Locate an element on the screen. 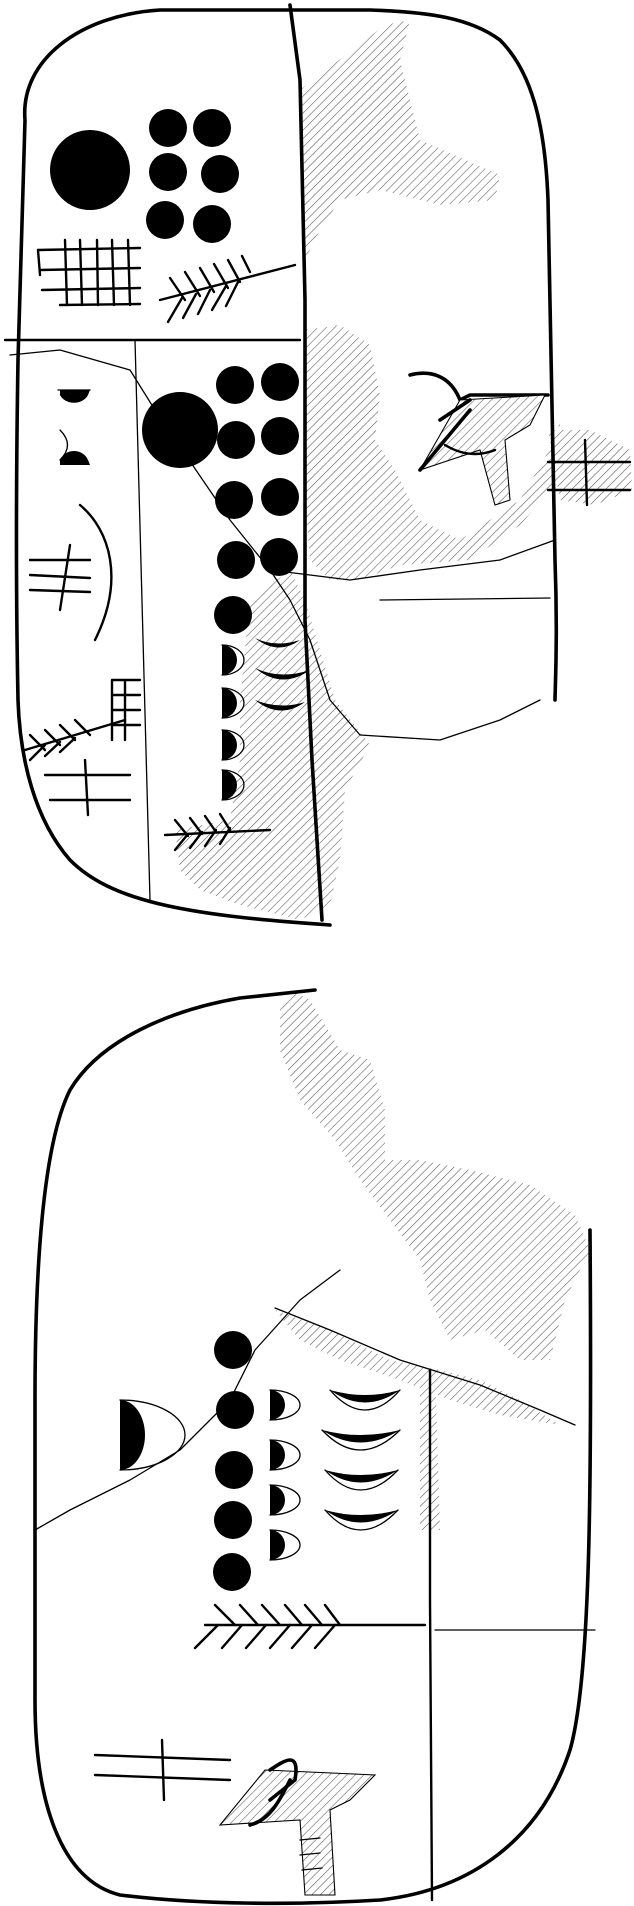 The width and height of the screenshot is (634, 1906). bow-sign is located at coordinates (70, 572).